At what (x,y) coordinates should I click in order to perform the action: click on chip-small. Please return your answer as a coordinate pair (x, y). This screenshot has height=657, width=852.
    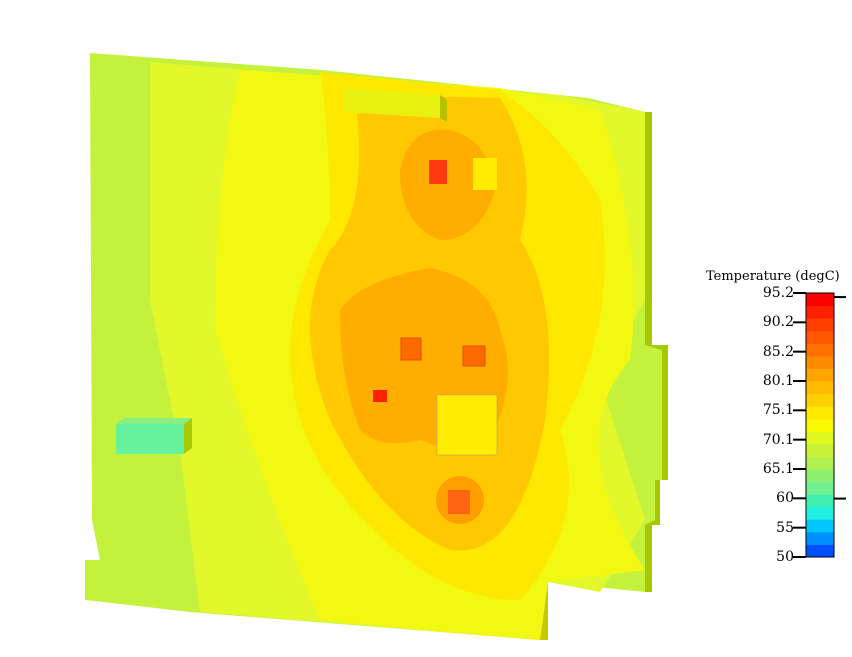
    Looking at the image, I should click on (380, 396).